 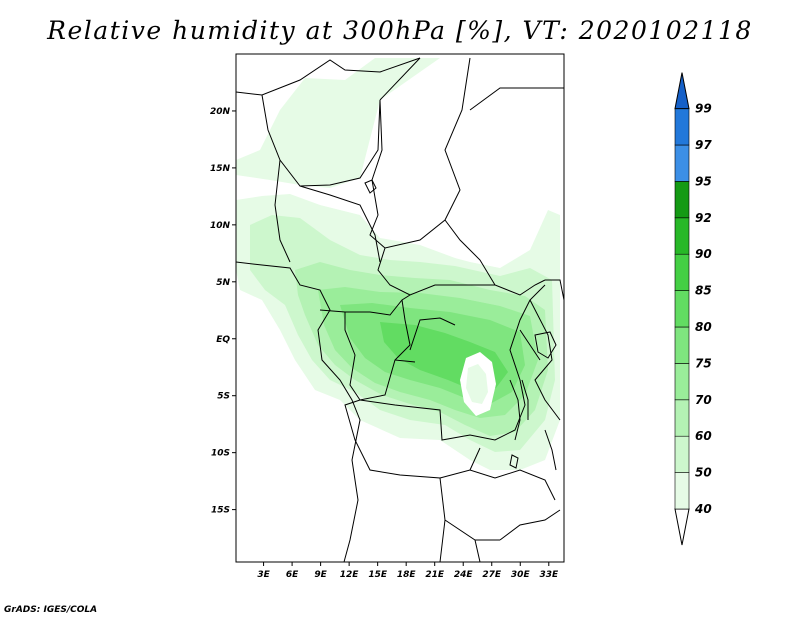 I want to click on grads-credit: GrADS: IGES/COLA, so click(x=51, y=610).